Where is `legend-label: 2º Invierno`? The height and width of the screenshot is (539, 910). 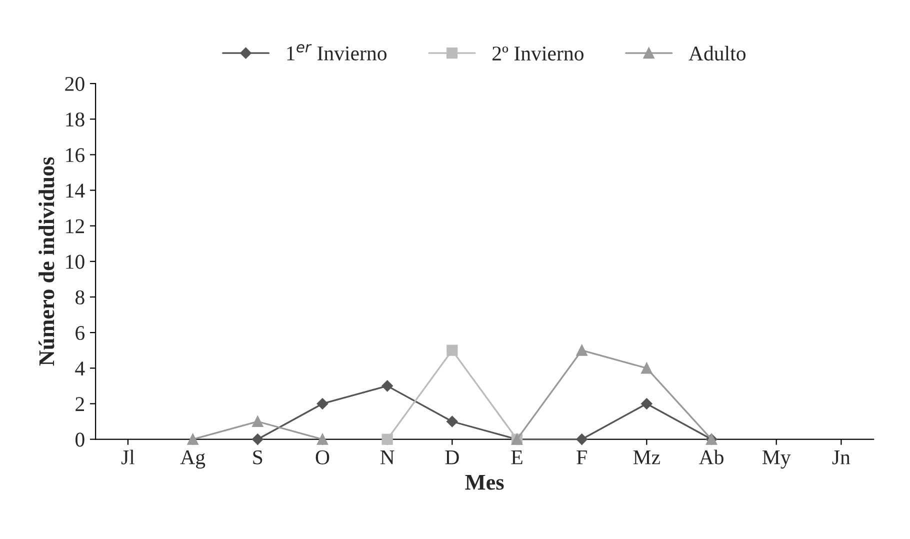
legend-label: 2º Invierno is located at coordinates (538, 53).